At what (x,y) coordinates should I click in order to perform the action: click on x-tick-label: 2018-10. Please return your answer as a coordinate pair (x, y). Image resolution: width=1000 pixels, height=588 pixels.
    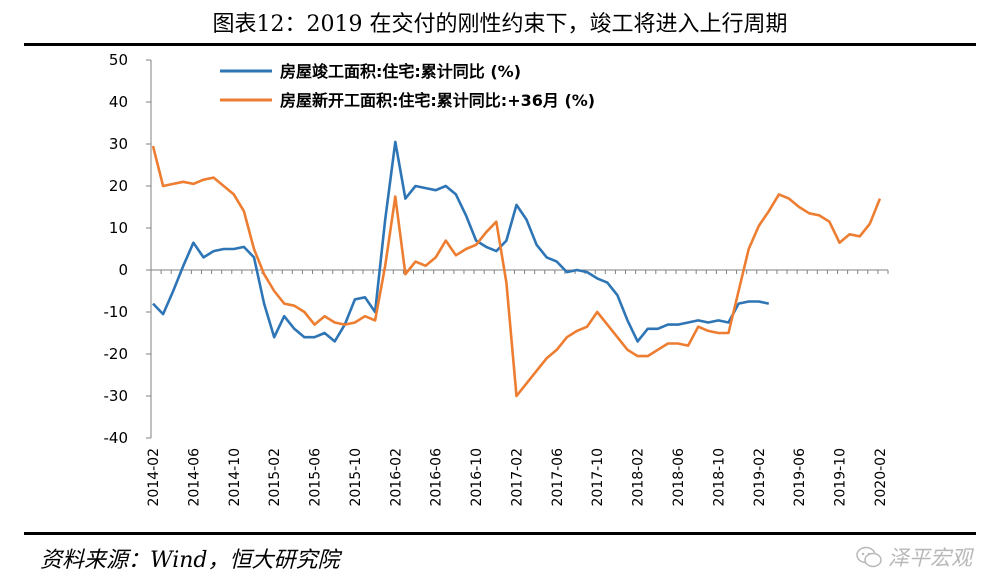
    Looking at the image, I should click on (719, 477).